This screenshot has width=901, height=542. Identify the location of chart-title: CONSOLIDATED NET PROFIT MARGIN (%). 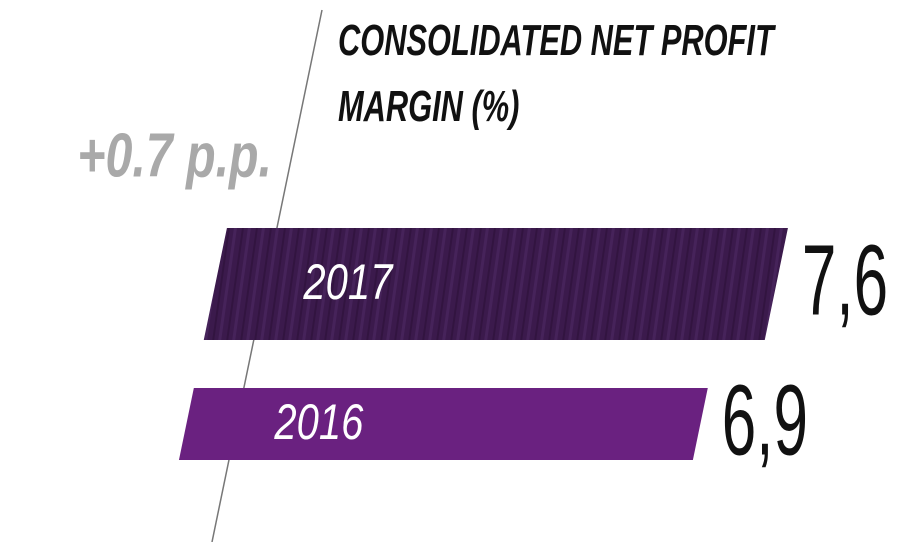
(556, 73).